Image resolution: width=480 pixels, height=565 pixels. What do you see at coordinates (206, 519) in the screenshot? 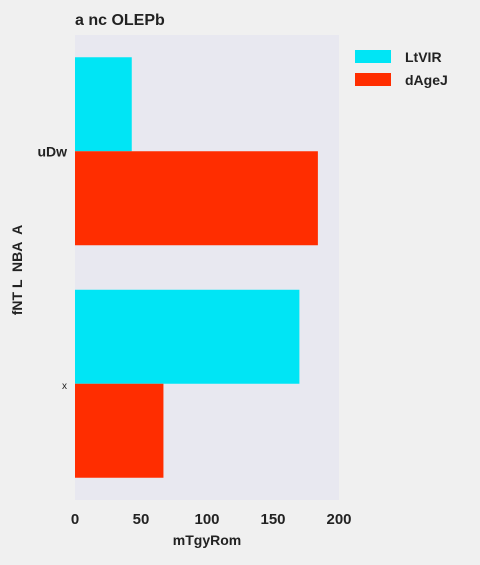
I see `x-tick-label: 100` at bounding box center [206, 519].